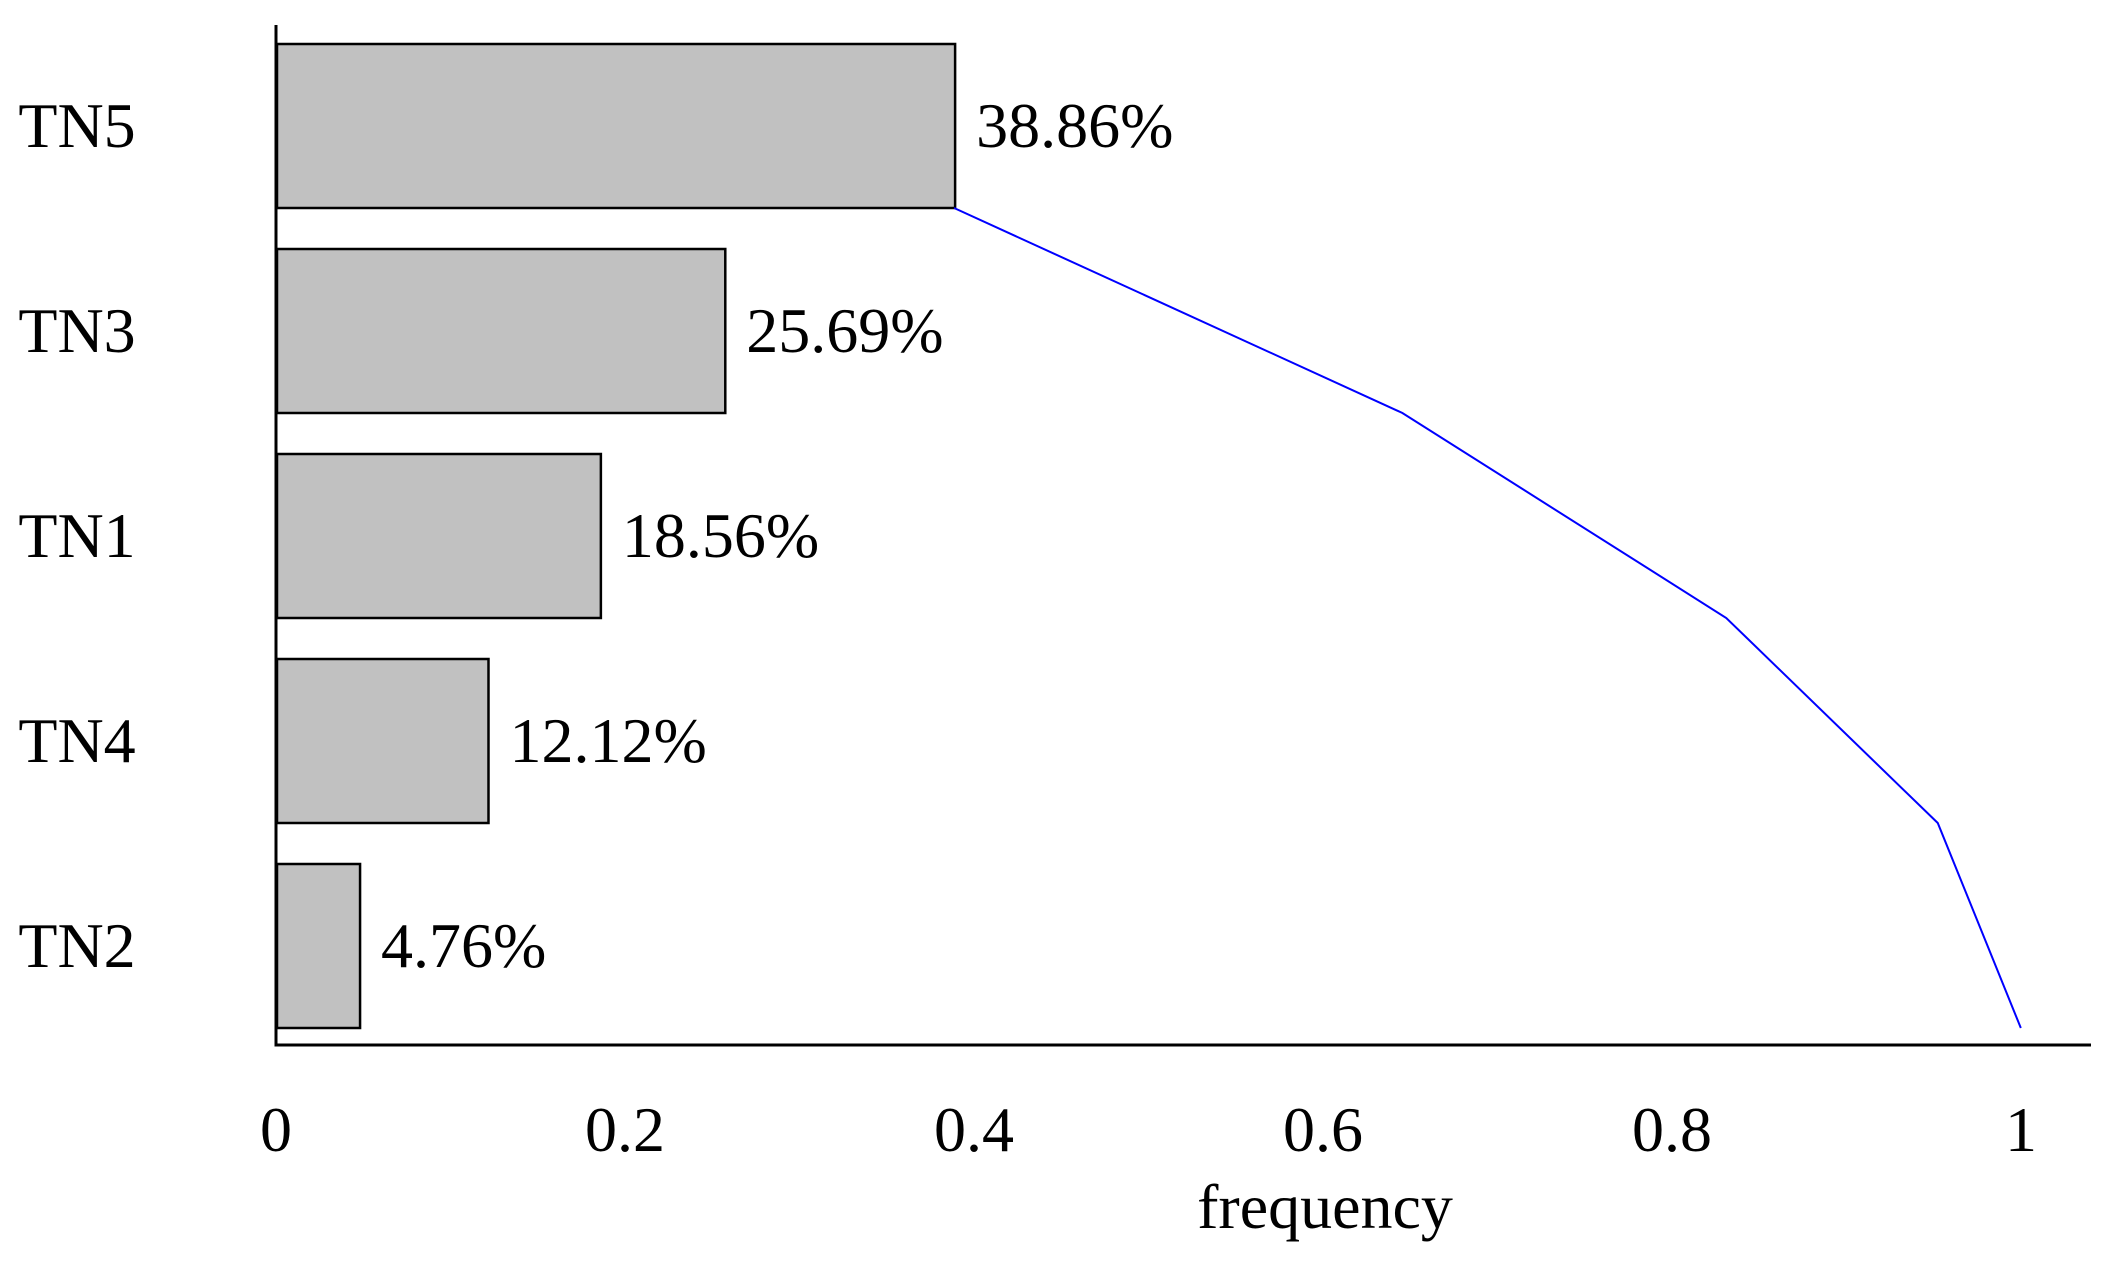  Describe the element at coordinates (439, 536) in the screenshot. I see `bar-tn1` at that location.